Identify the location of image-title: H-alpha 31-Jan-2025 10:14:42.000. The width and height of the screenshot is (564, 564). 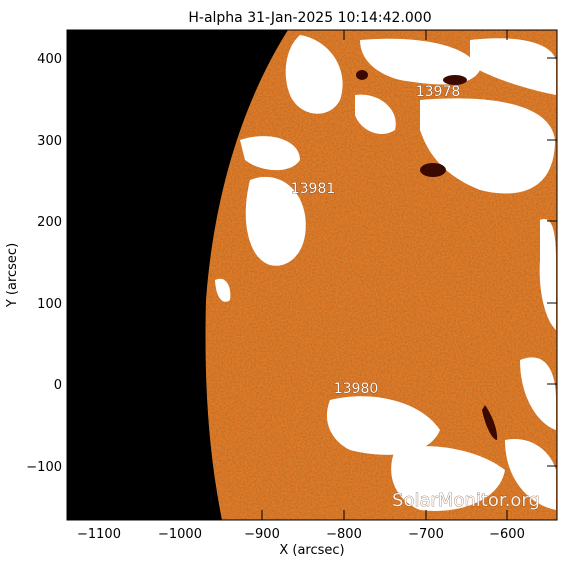
(309, 18).